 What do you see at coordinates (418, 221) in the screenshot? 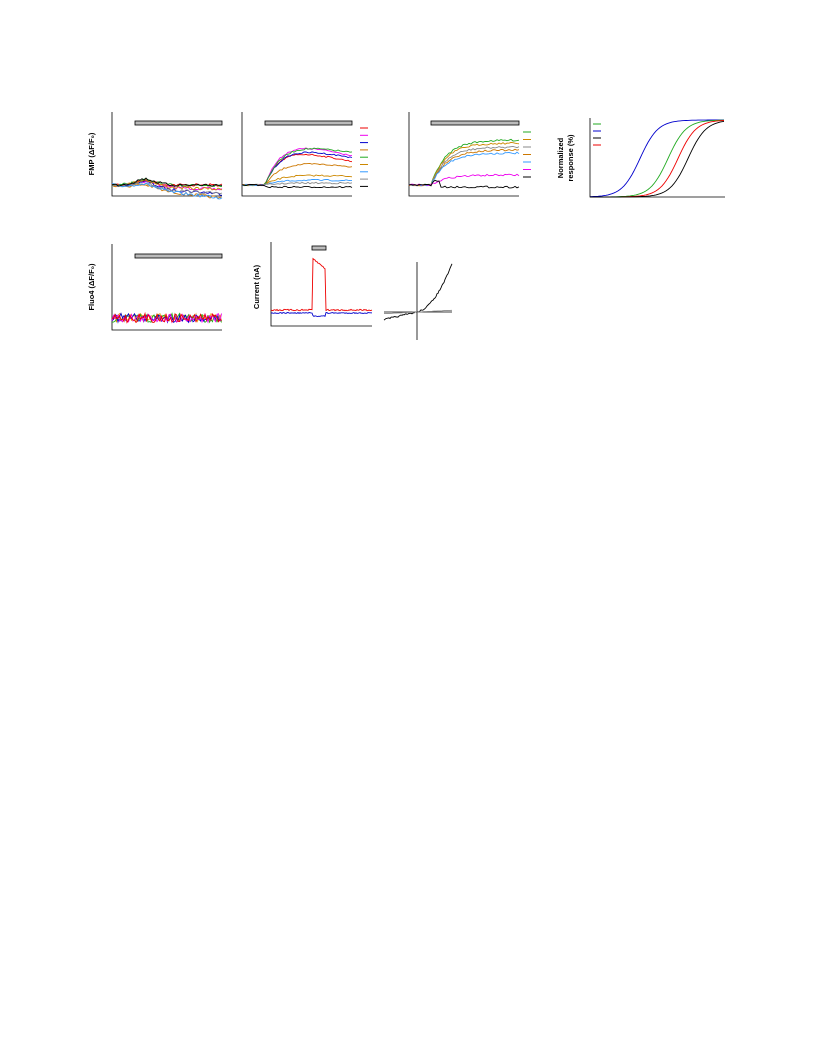
I see `traces` at bounding box center [418, 221].